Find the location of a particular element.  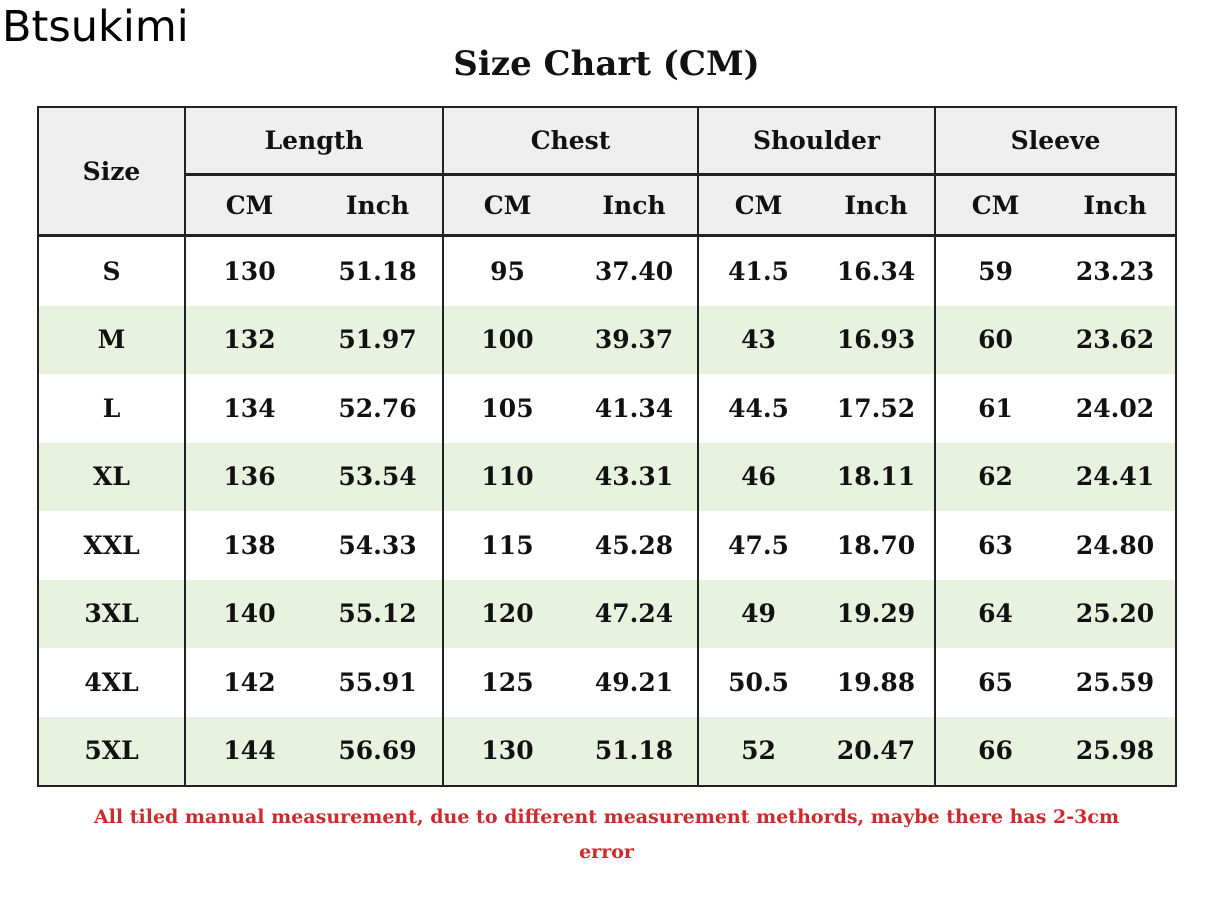

sleeve-cm-cell: 65 is located at coordinates (995, 682).